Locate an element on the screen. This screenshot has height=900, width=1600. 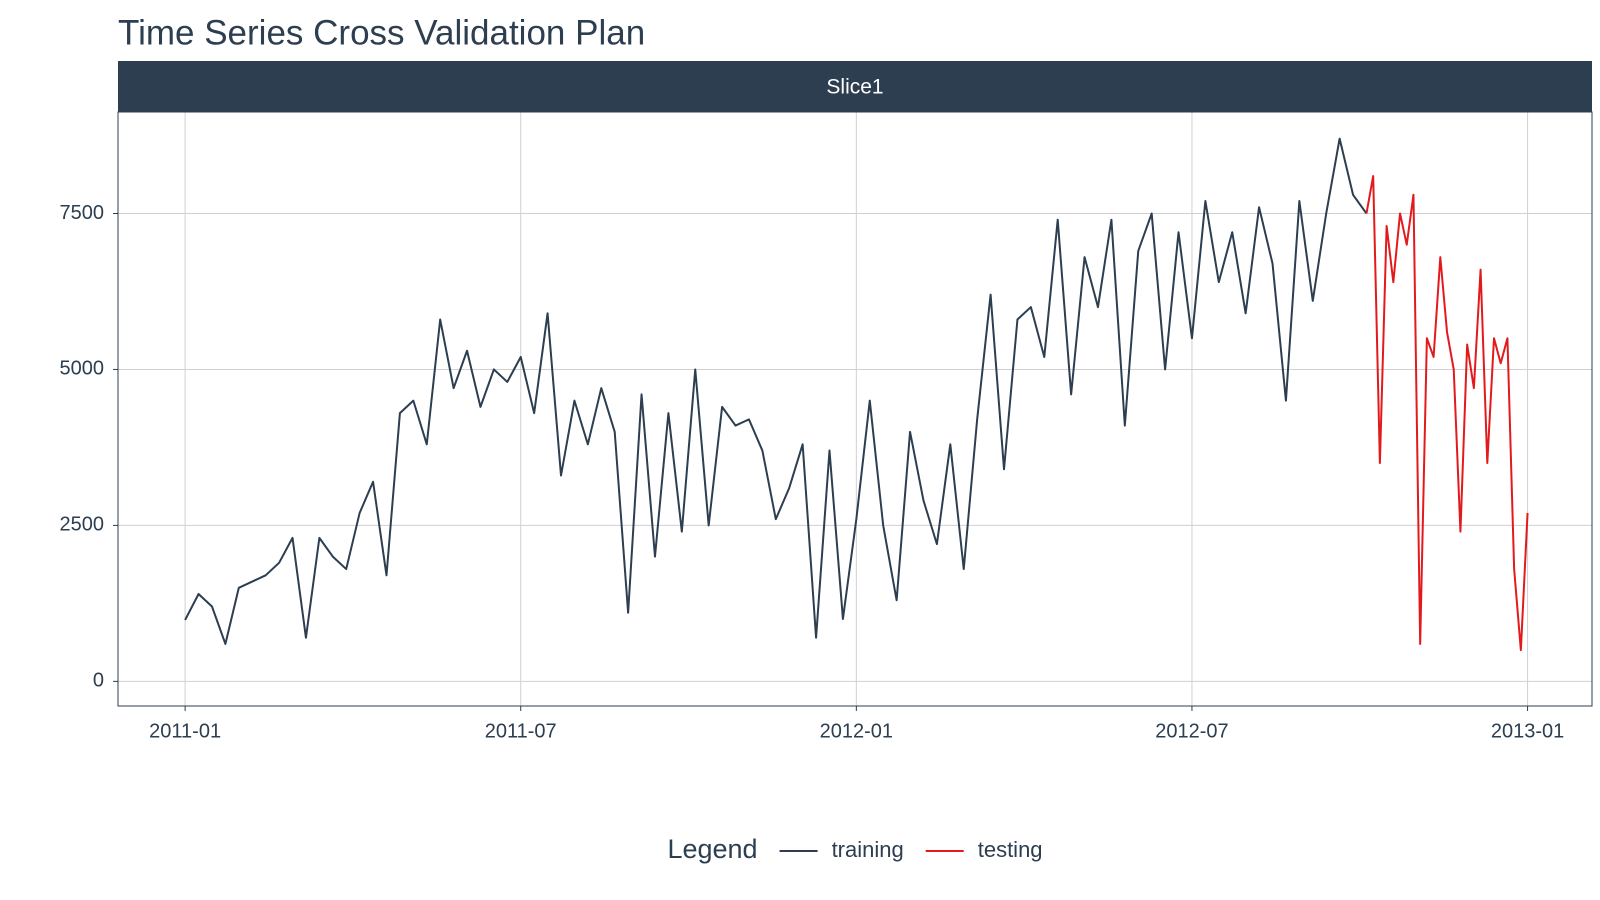
legend: Legend training testing is located at coordinates (854, 849).